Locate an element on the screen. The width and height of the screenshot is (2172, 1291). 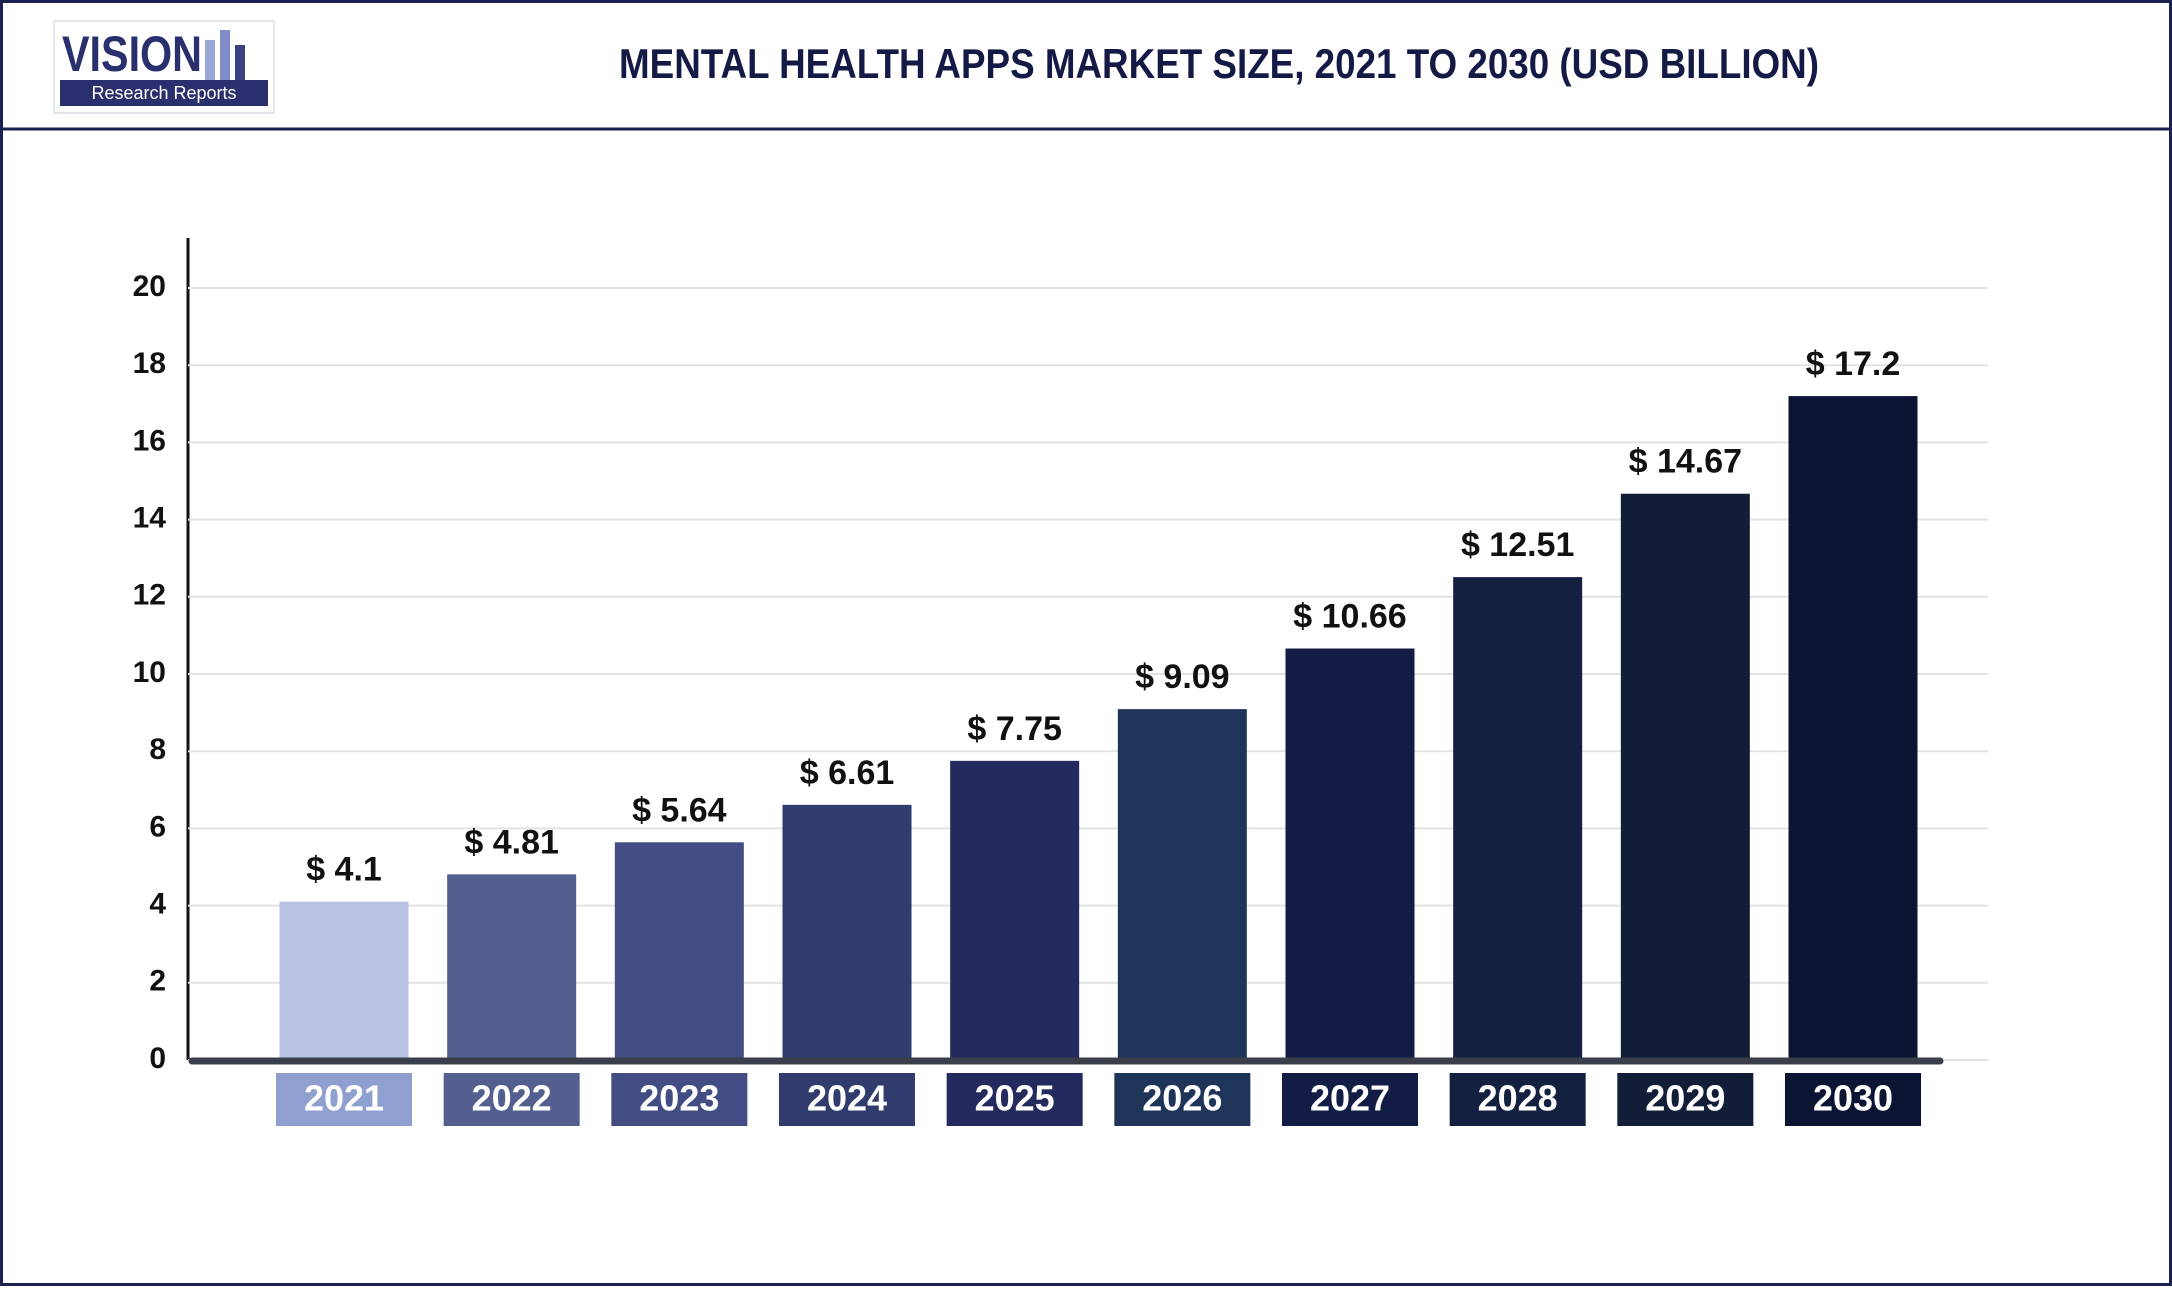
y-tick-label: 10 is located at coordinates (149, 672).